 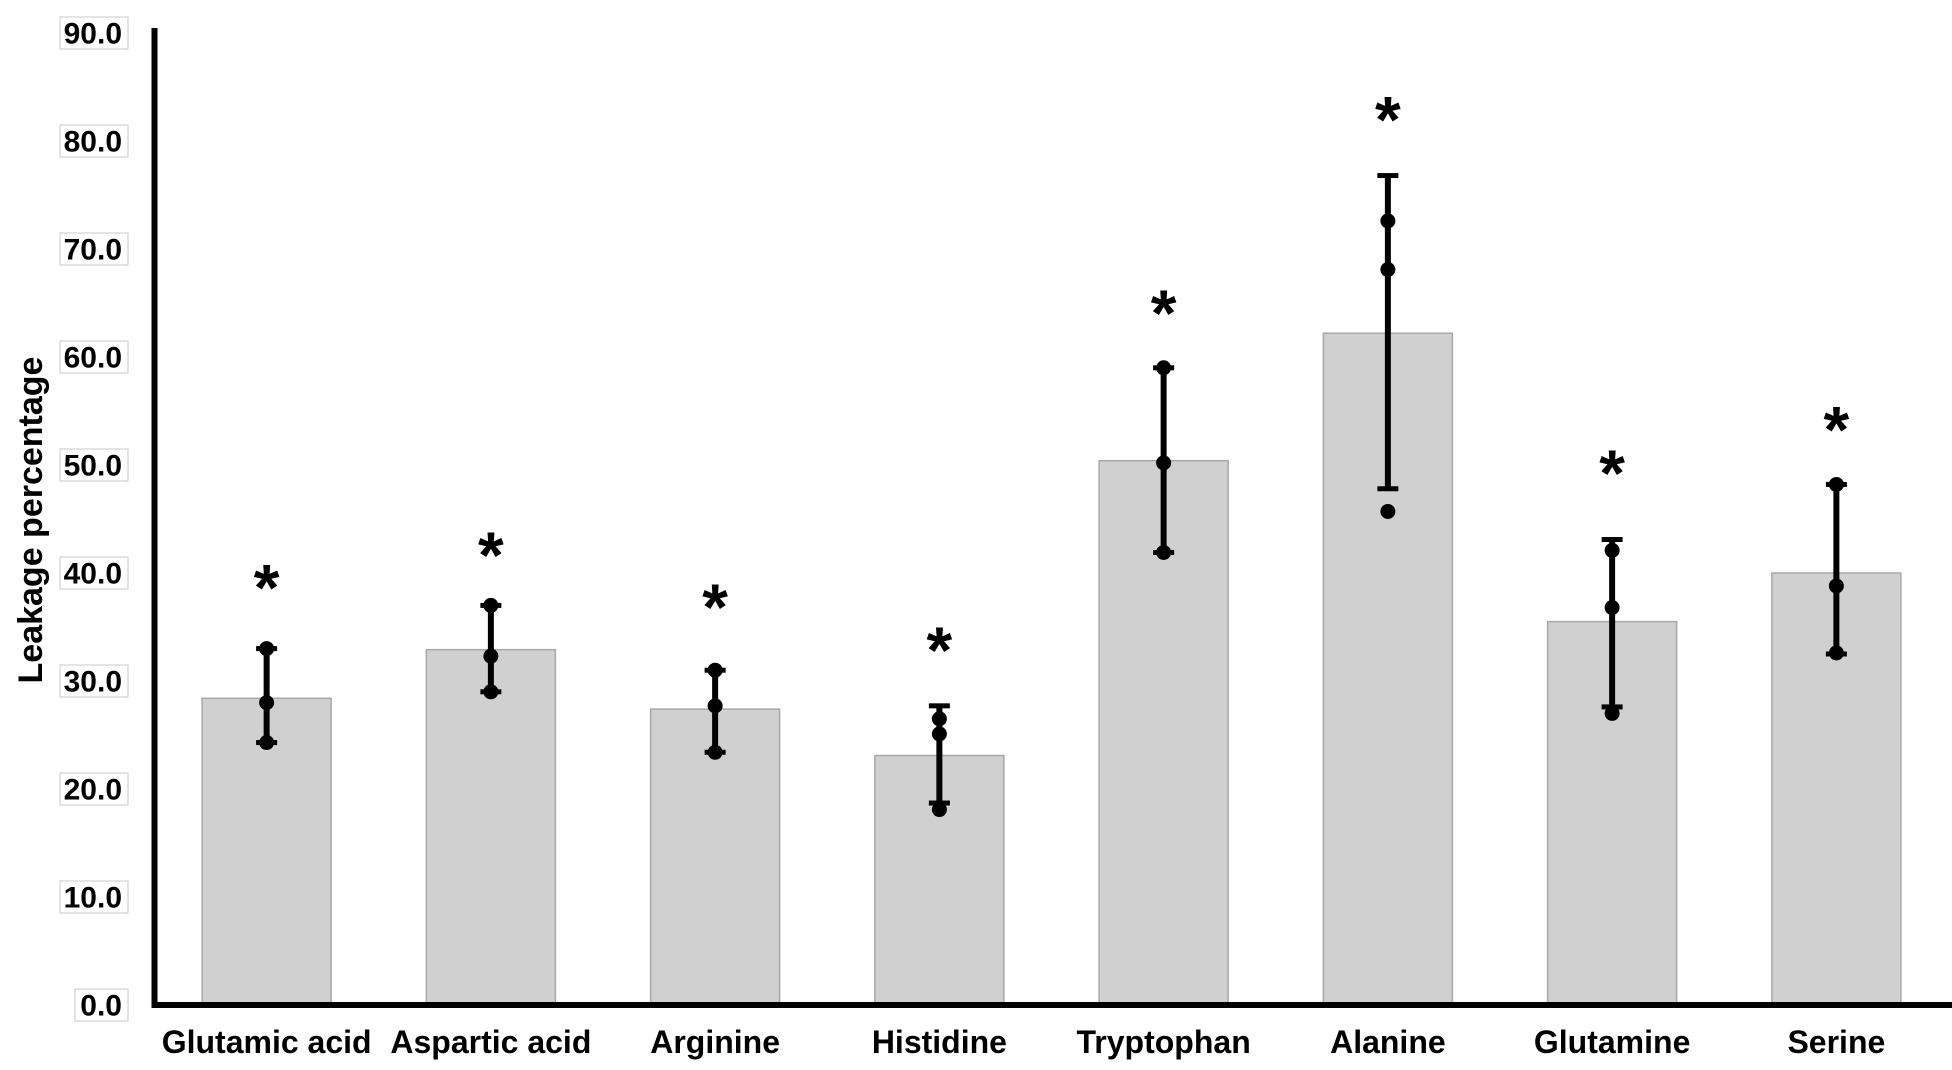 I want to click on significance-asterisk-2: *, so click(x=715, y=607).